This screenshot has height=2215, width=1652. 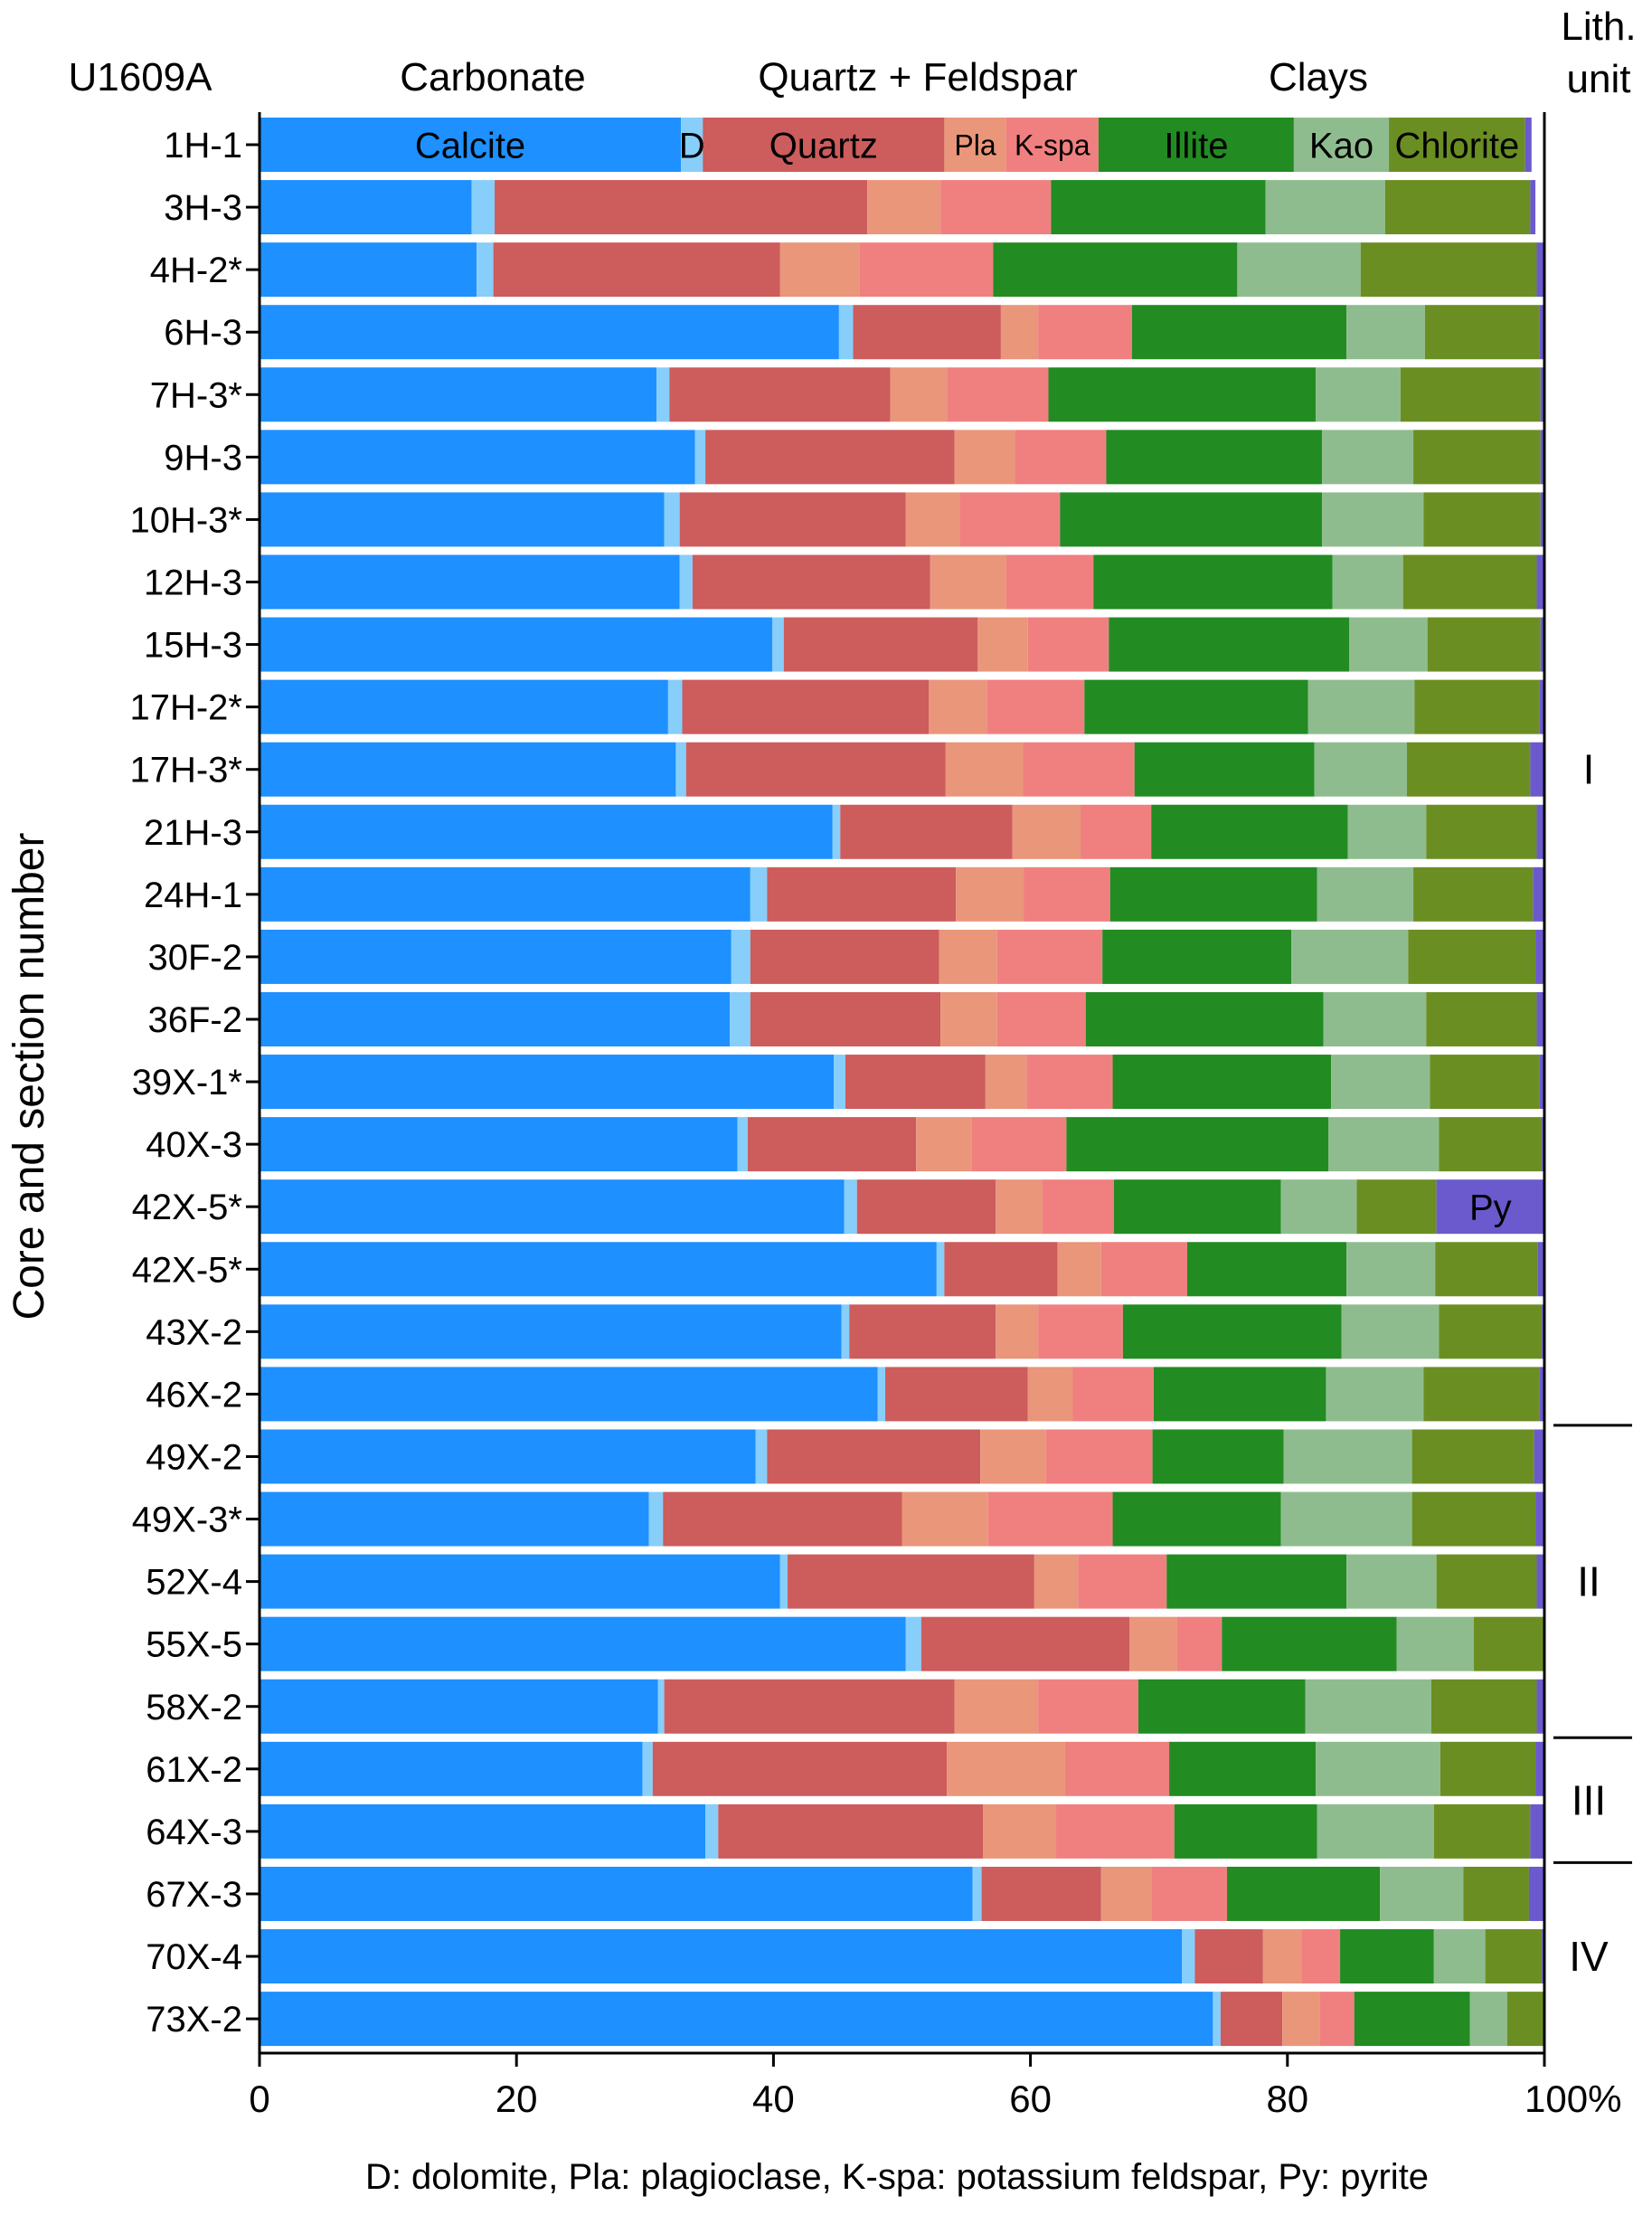 What do you see at coordinates (195, 1020) in the screenshot?
I see `row-label: 36F-2` at bounding box center [195, 1020].